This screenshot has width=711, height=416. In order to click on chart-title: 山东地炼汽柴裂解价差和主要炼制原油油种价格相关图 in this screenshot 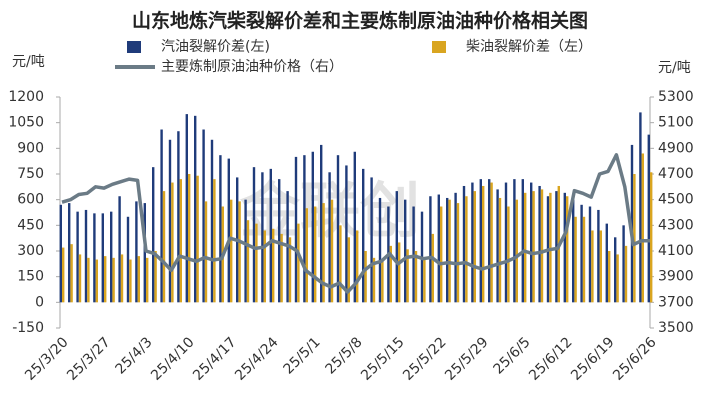, I will do `click(360, 20)`.